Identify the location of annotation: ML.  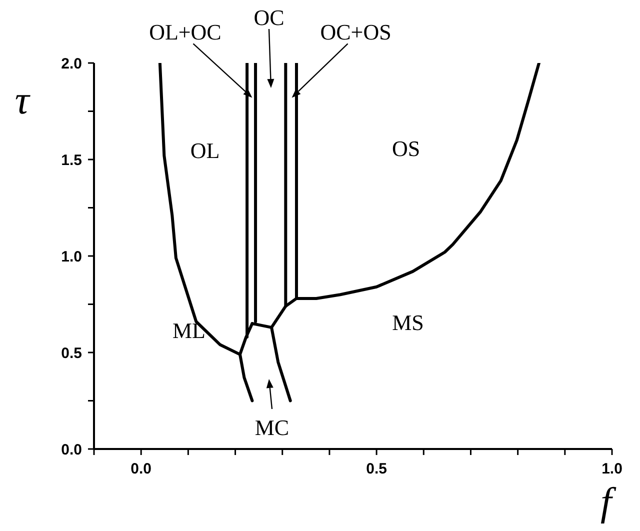
(189, 330).